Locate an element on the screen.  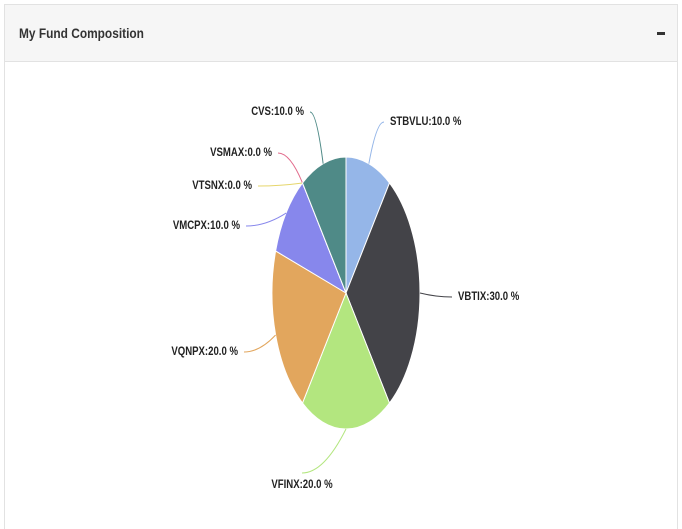
panel-header: My Fund Composition is located at coordinates (341, 33).